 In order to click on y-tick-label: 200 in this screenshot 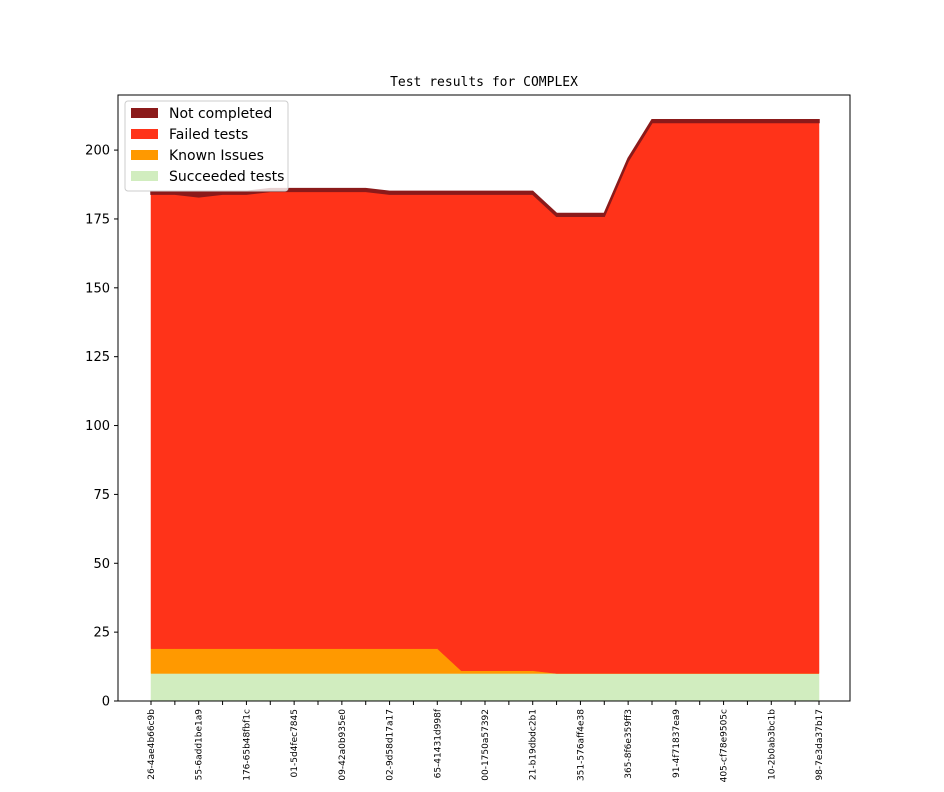, I will do `click(97, 151)`.